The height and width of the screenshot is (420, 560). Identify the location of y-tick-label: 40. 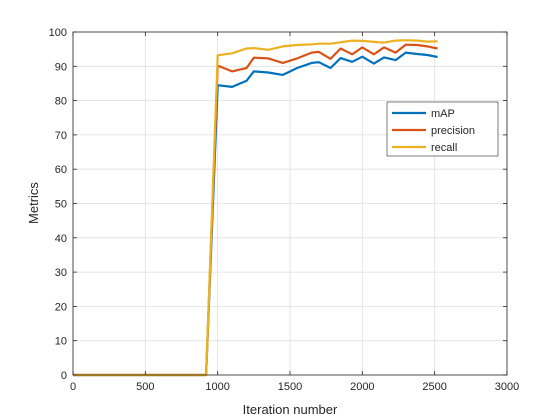
(61, 239).